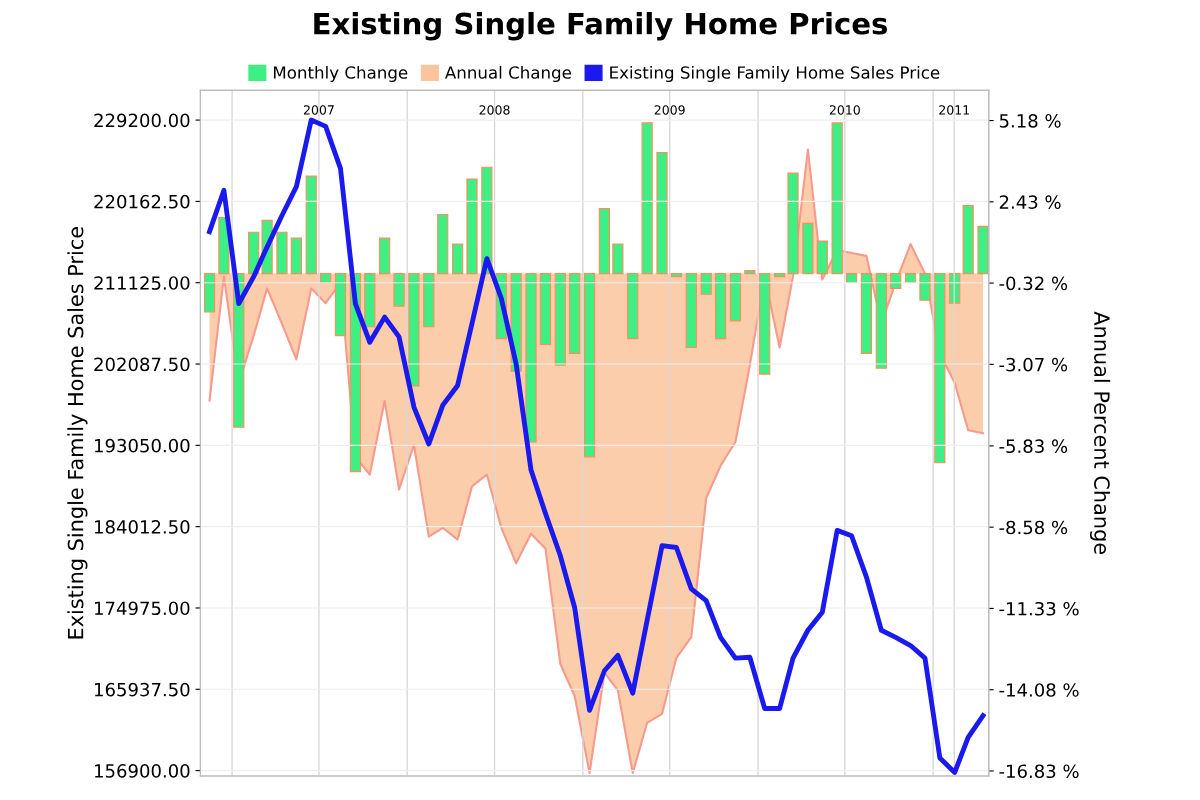 The width and height of the screenshot is (1200, 800). What do you see at coordinates (494, 110) in the screenshot?
I see `x-tick-label: 2008` at bounding box center [494, 110].